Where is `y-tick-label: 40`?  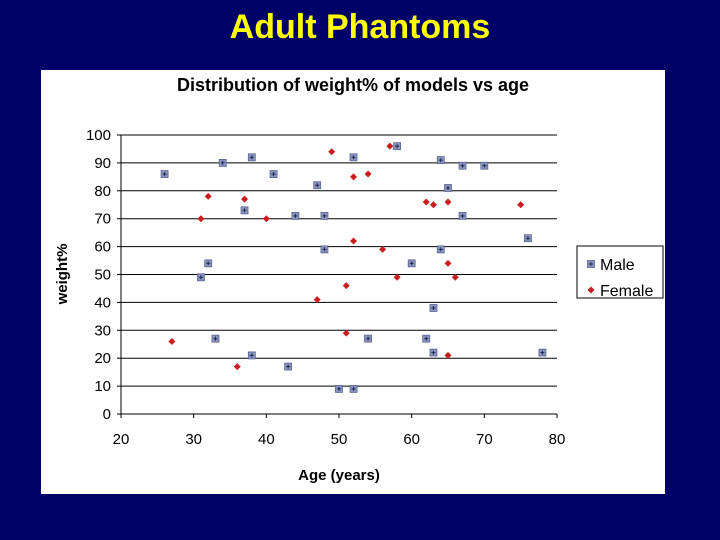 y-tick-label: 40 is located at coordinates (102, 302).